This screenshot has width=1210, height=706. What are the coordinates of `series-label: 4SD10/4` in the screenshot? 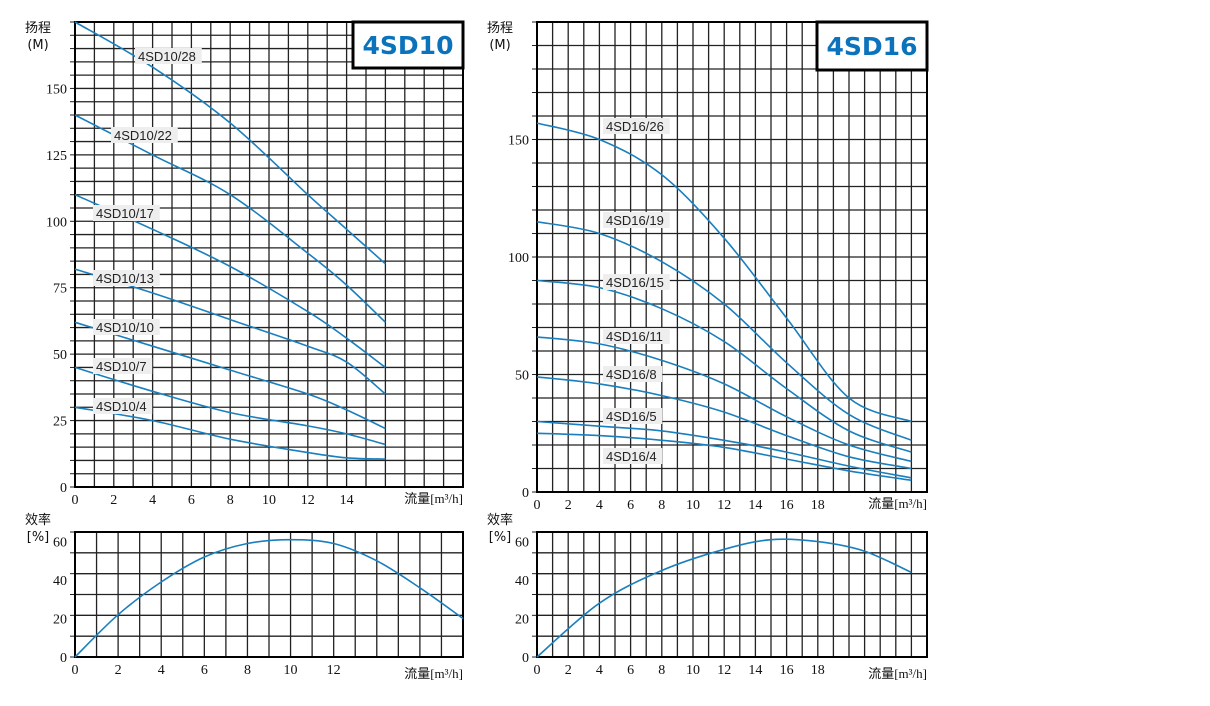 It's located at (121, 406).